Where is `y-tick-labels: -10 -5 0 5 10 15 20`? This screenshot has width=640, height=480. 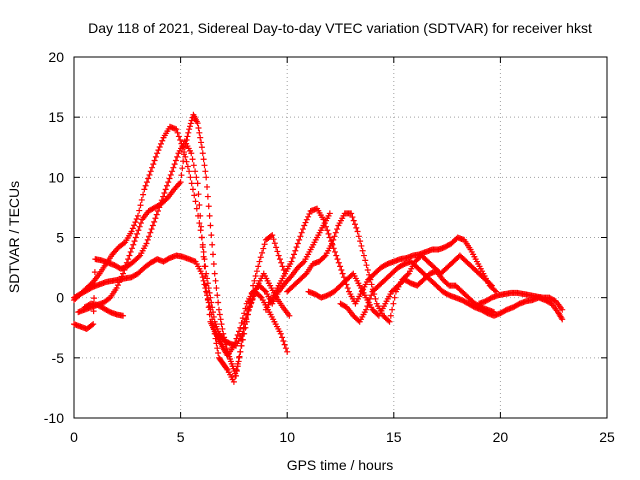
y-tick-labels: -10 -5 0 5 10 15 20 is located at coordinates (54, 237).